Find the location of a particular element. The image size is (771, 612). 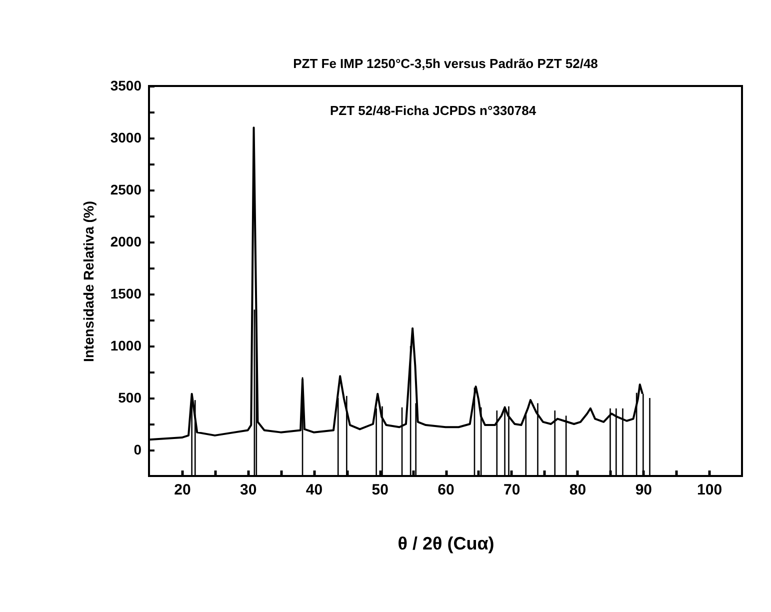

x-tick-label: 80 is located at coordinates (577, 490).